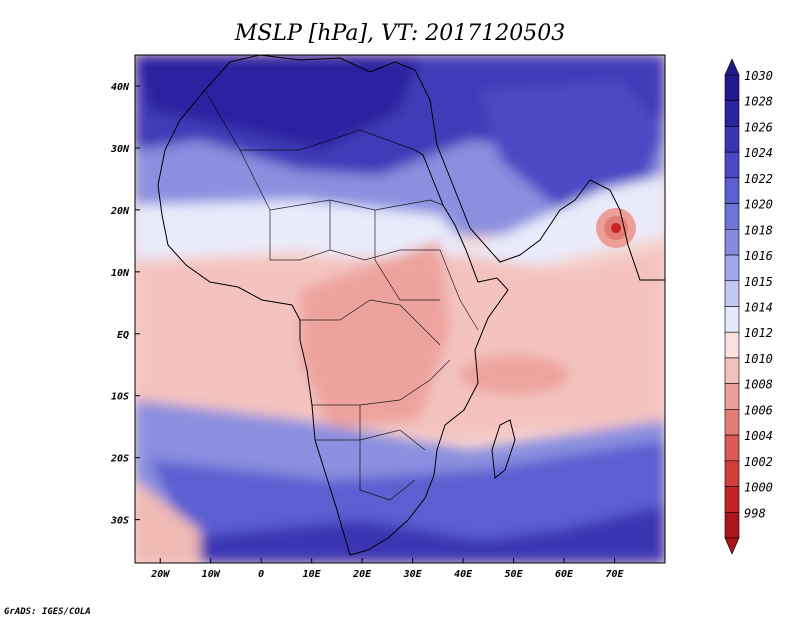  What do you see at coordinates (123, 335) in the screenshot?
I see `y-tick-label: EQ` at bounding box center [123, 335].